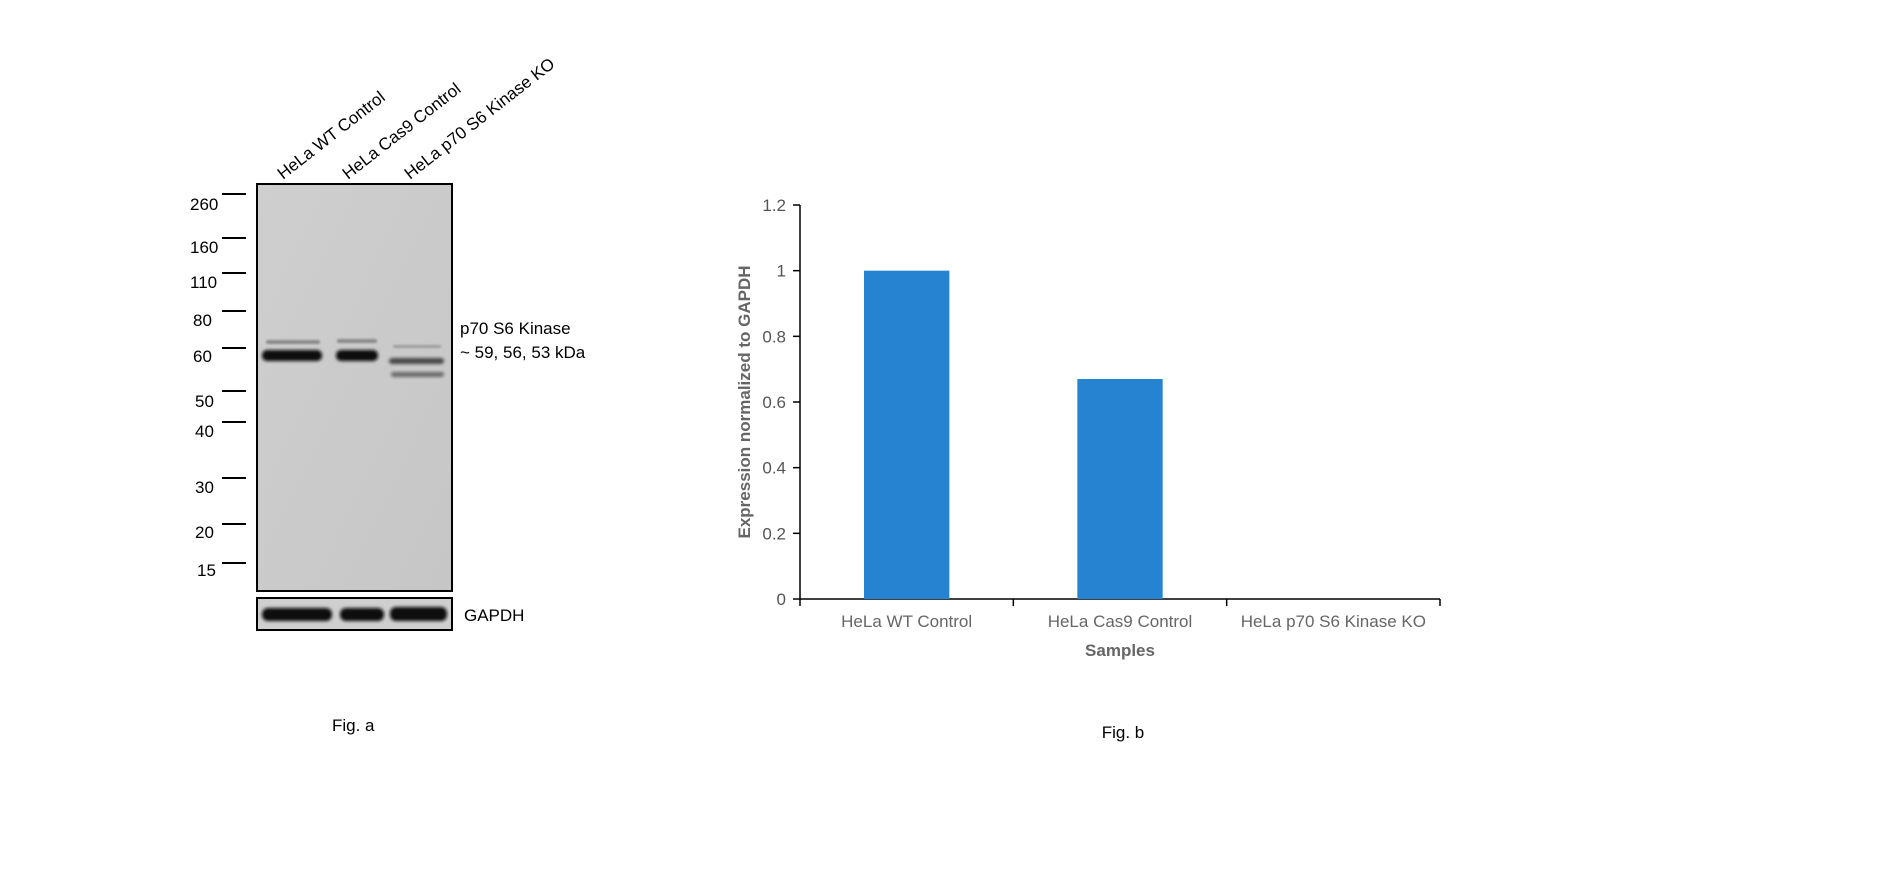 The image size is (1886, 879). I want to click on mw-label-110: 110, so click(203, 282).